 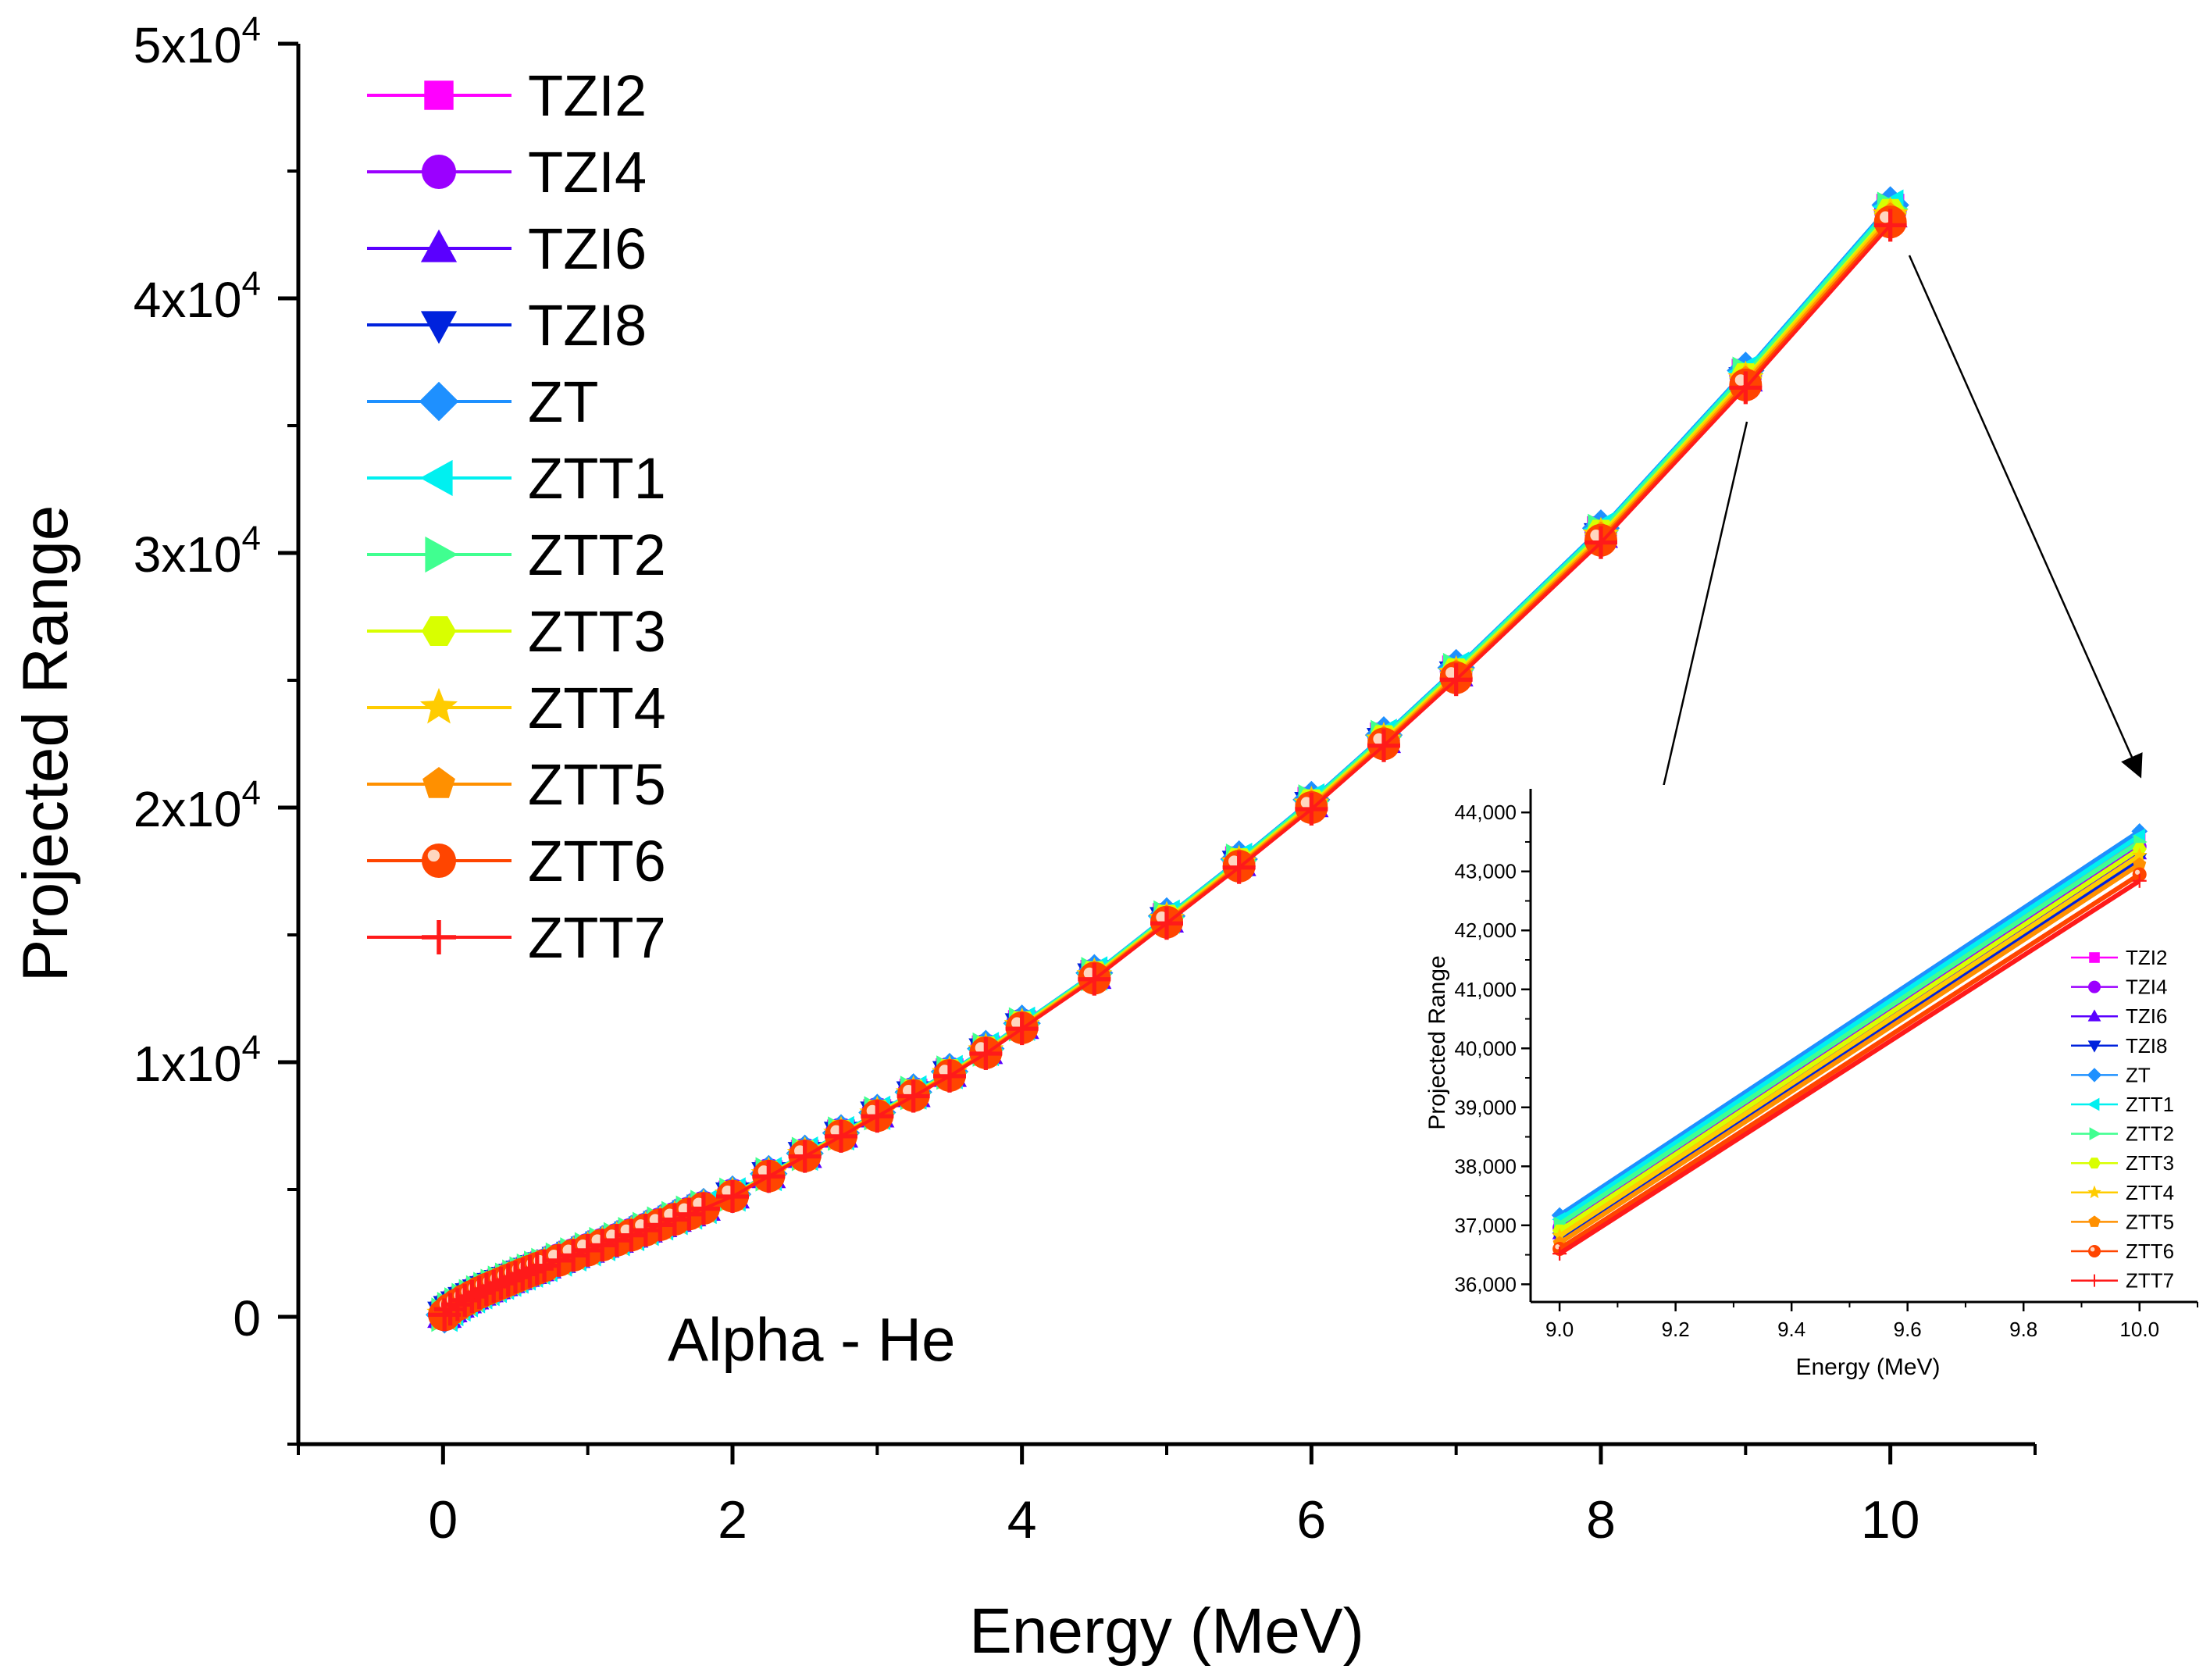 What do you see at coordinates (1676, 1329) in the screenshot?
I see `inset-x-tick-label: 9.2` at bounding box center [1676, 1329].